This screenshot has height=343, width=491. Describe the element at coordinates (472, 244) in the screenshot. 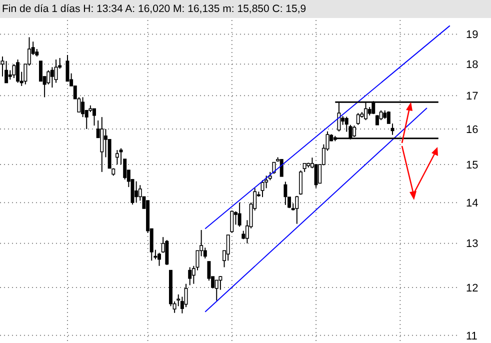

I see `y-tick-label: 13` at that location.